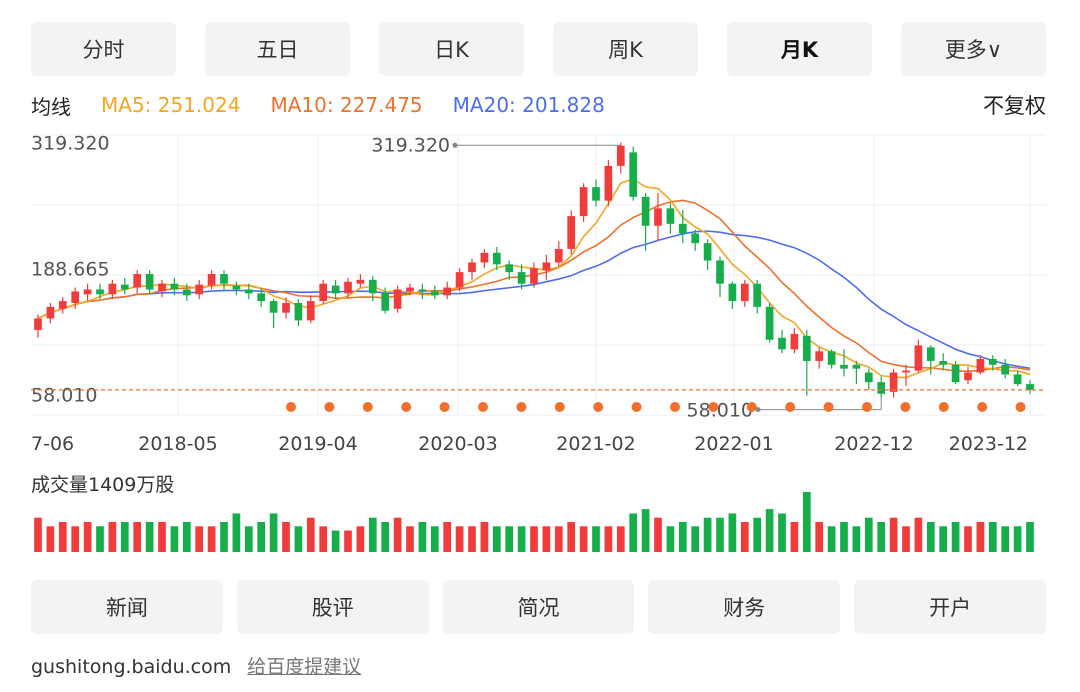 The image size is (1080, 692). Describe the element at coordinates (950, 607) in the screenshot. I see `open-account-button: 开户` at that location.